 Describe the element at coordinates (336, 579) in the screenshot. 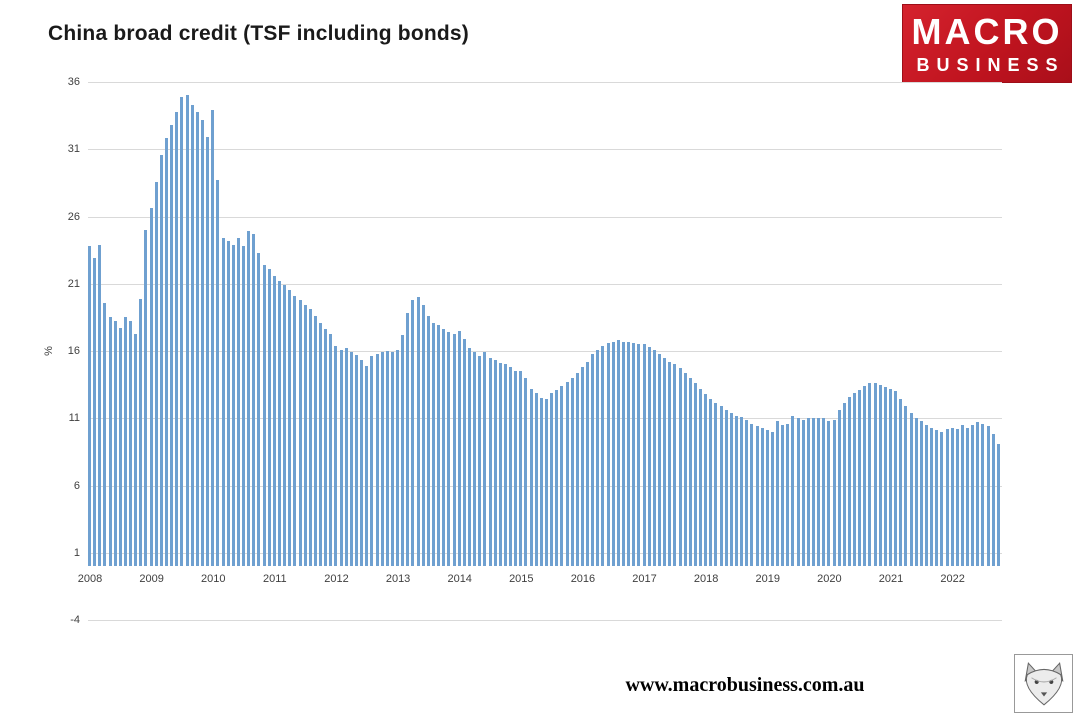

I see `x-tick-label: 2012` at that location.